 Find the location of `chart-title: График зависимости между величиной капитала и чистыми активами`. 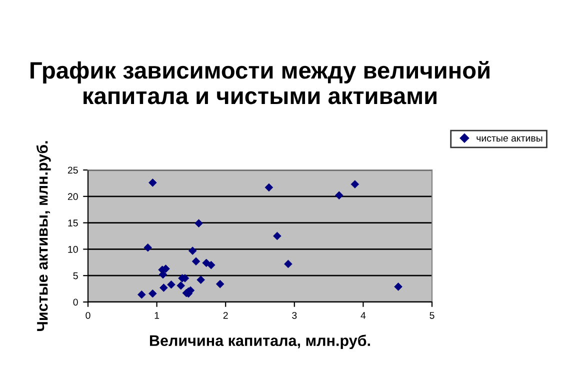

chart-title: График зависимости между величиной капитала и чистыми активами is located at coordinates (260, 82).